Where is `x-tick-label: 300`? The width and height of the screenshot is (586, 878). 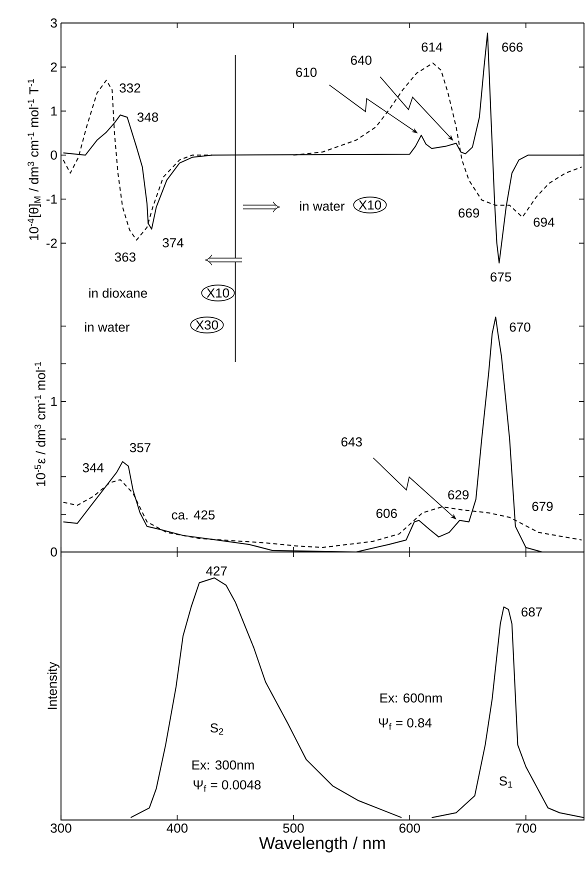 x-tick-label: 300 is located at coordinates (61, 828).